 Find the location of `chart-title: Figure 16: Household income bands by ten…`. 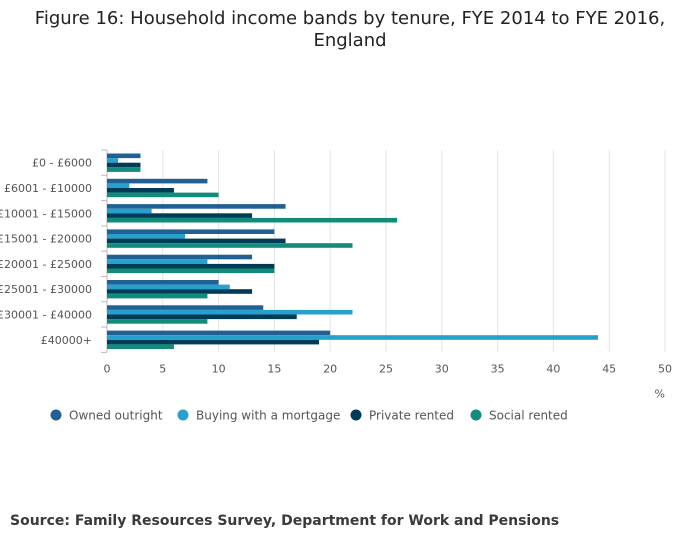

chart-title: Figure 16: Household income bands by ten… is located at coordinates (350, 30).